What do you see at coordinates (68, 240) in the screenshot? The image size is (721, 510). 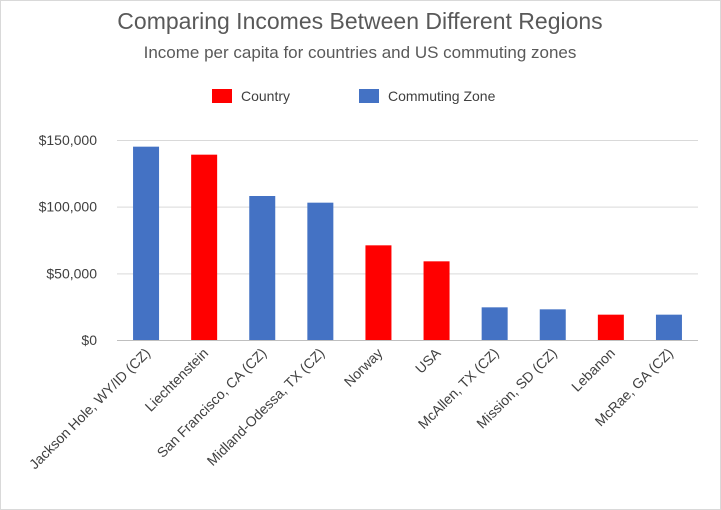 I see `y-axis-ticks: $0 $50,000 $100,000 $150,000` at bounding box center [68, 240].